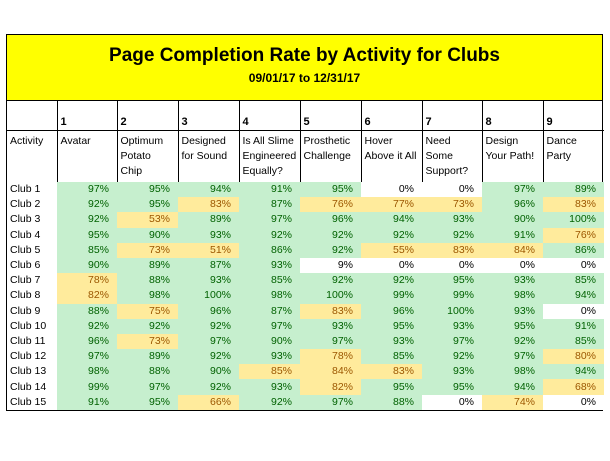  I want to click on table-row: Club 11 96% 73% 97% 90% 97% 93% 97% 92% 85%, so click(305, 341).